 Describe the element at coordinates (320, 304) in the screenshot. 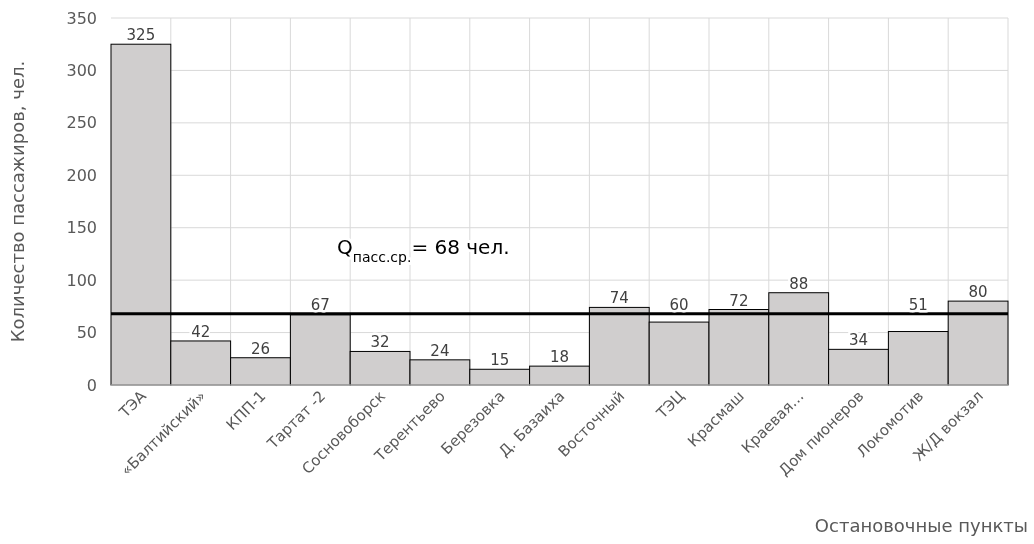

I see `data-label: 67` at that location.